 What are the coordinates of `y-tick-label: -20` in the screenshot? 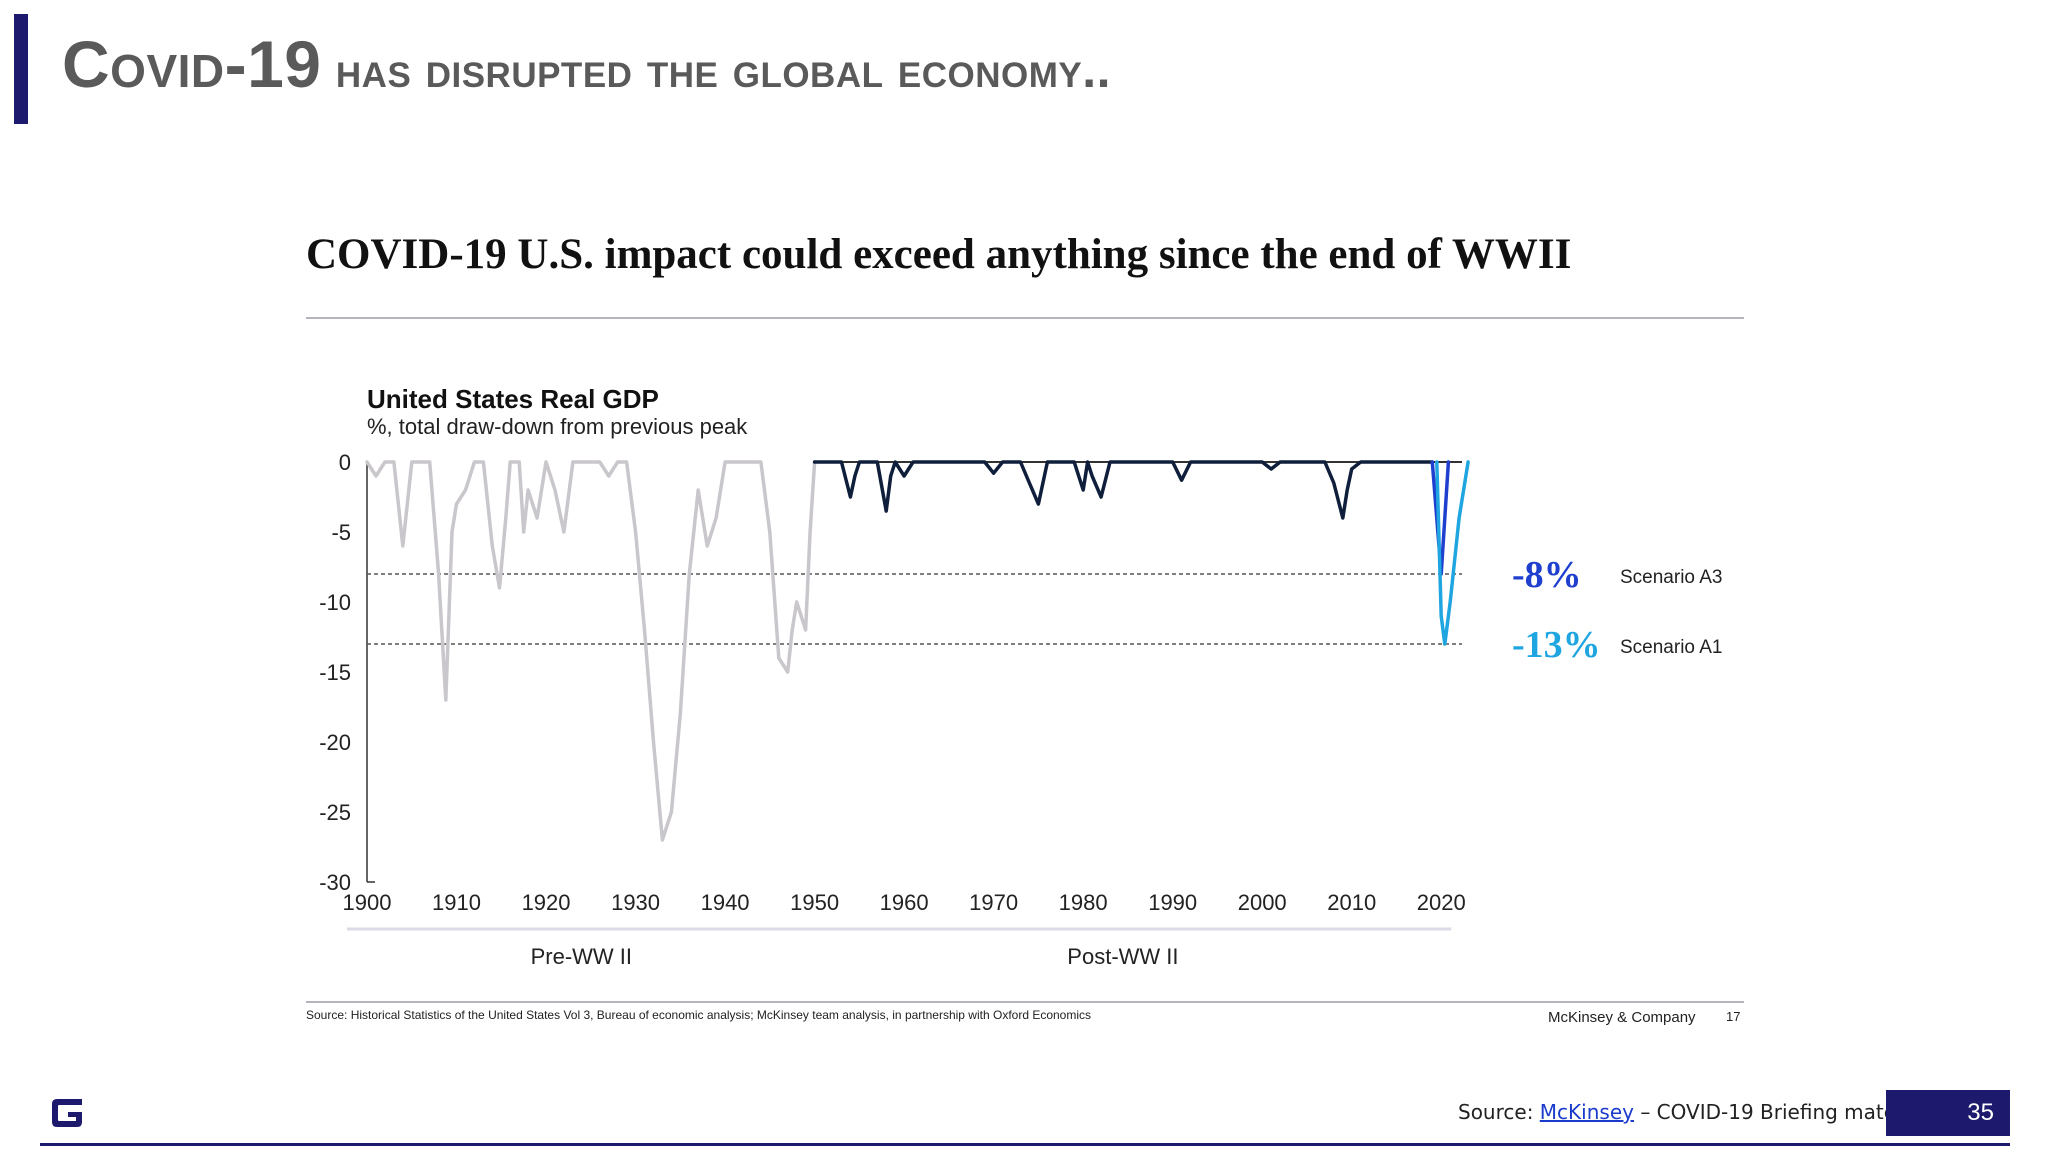 It's located at (335, 742).